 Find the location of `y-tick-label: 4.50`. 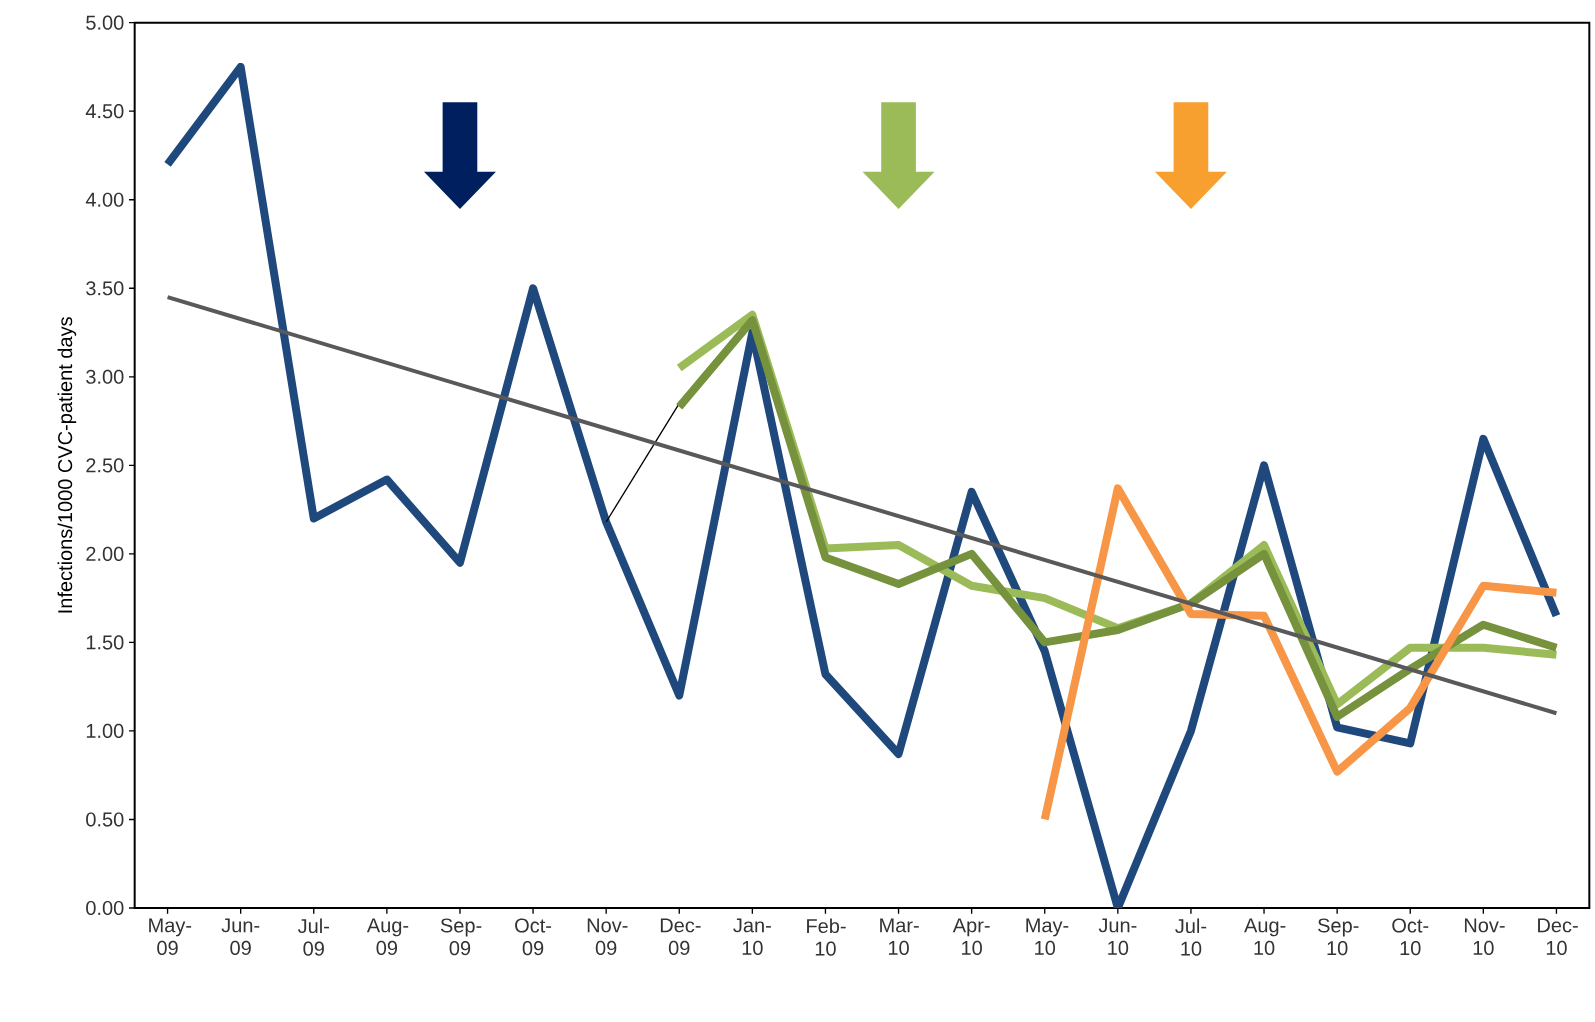

y-tick-label: 4.50 is located at coordinates (104, 111).